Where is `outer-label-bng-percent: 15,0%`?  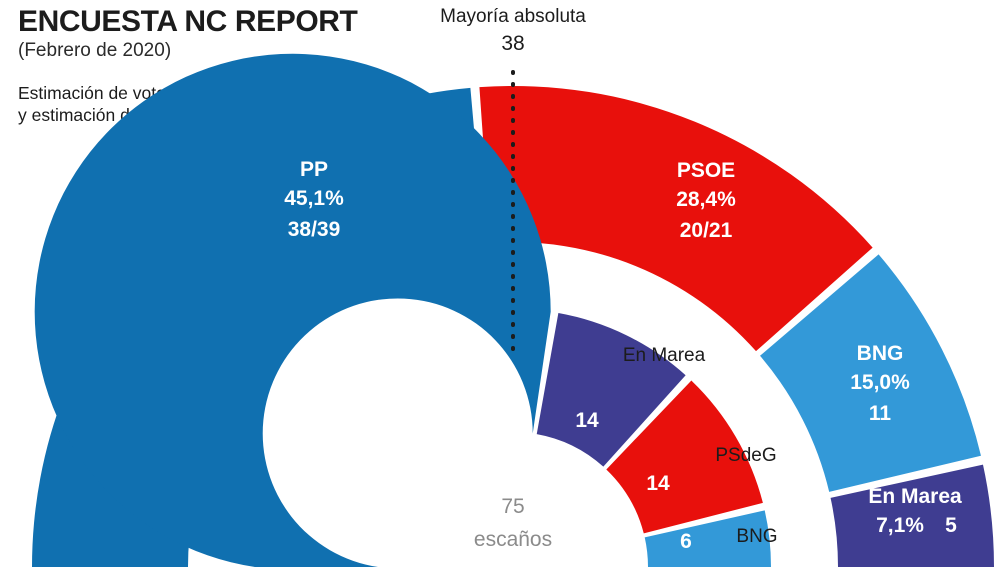 outer-label-bng-percent: 15,0% is located at coordinates (880, 382).